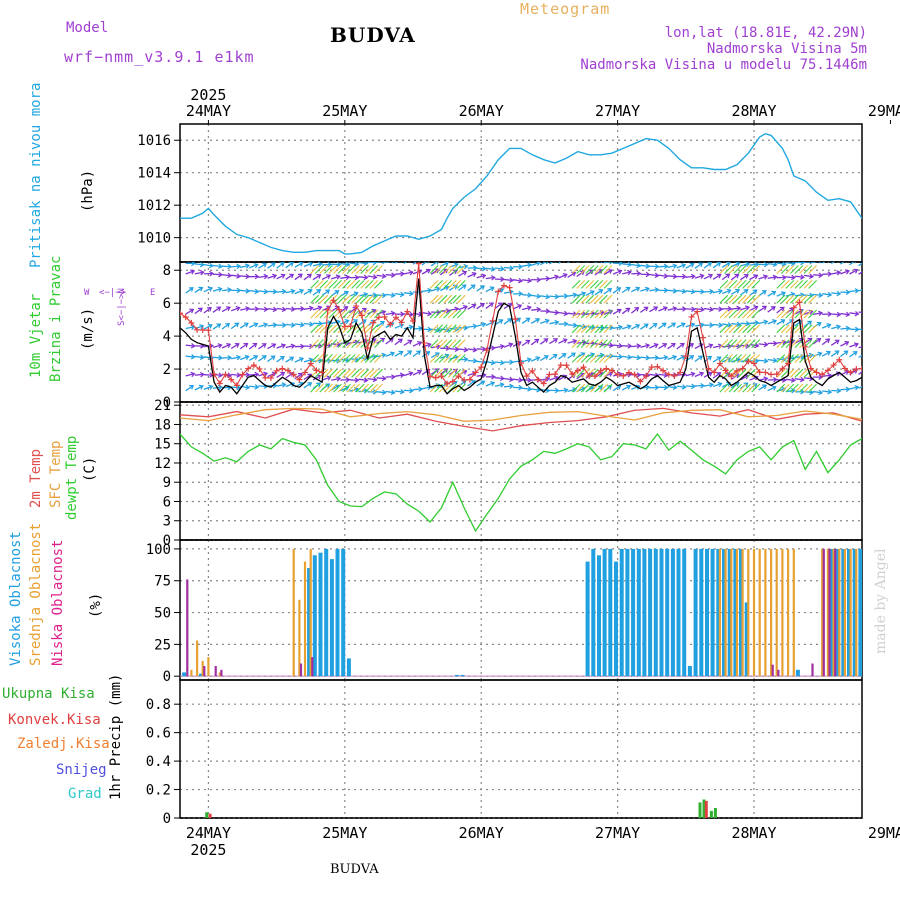  Describe the element at coordinates (85, 794) in the screenshot. I see `precip-hail-label: Grad` at that location.